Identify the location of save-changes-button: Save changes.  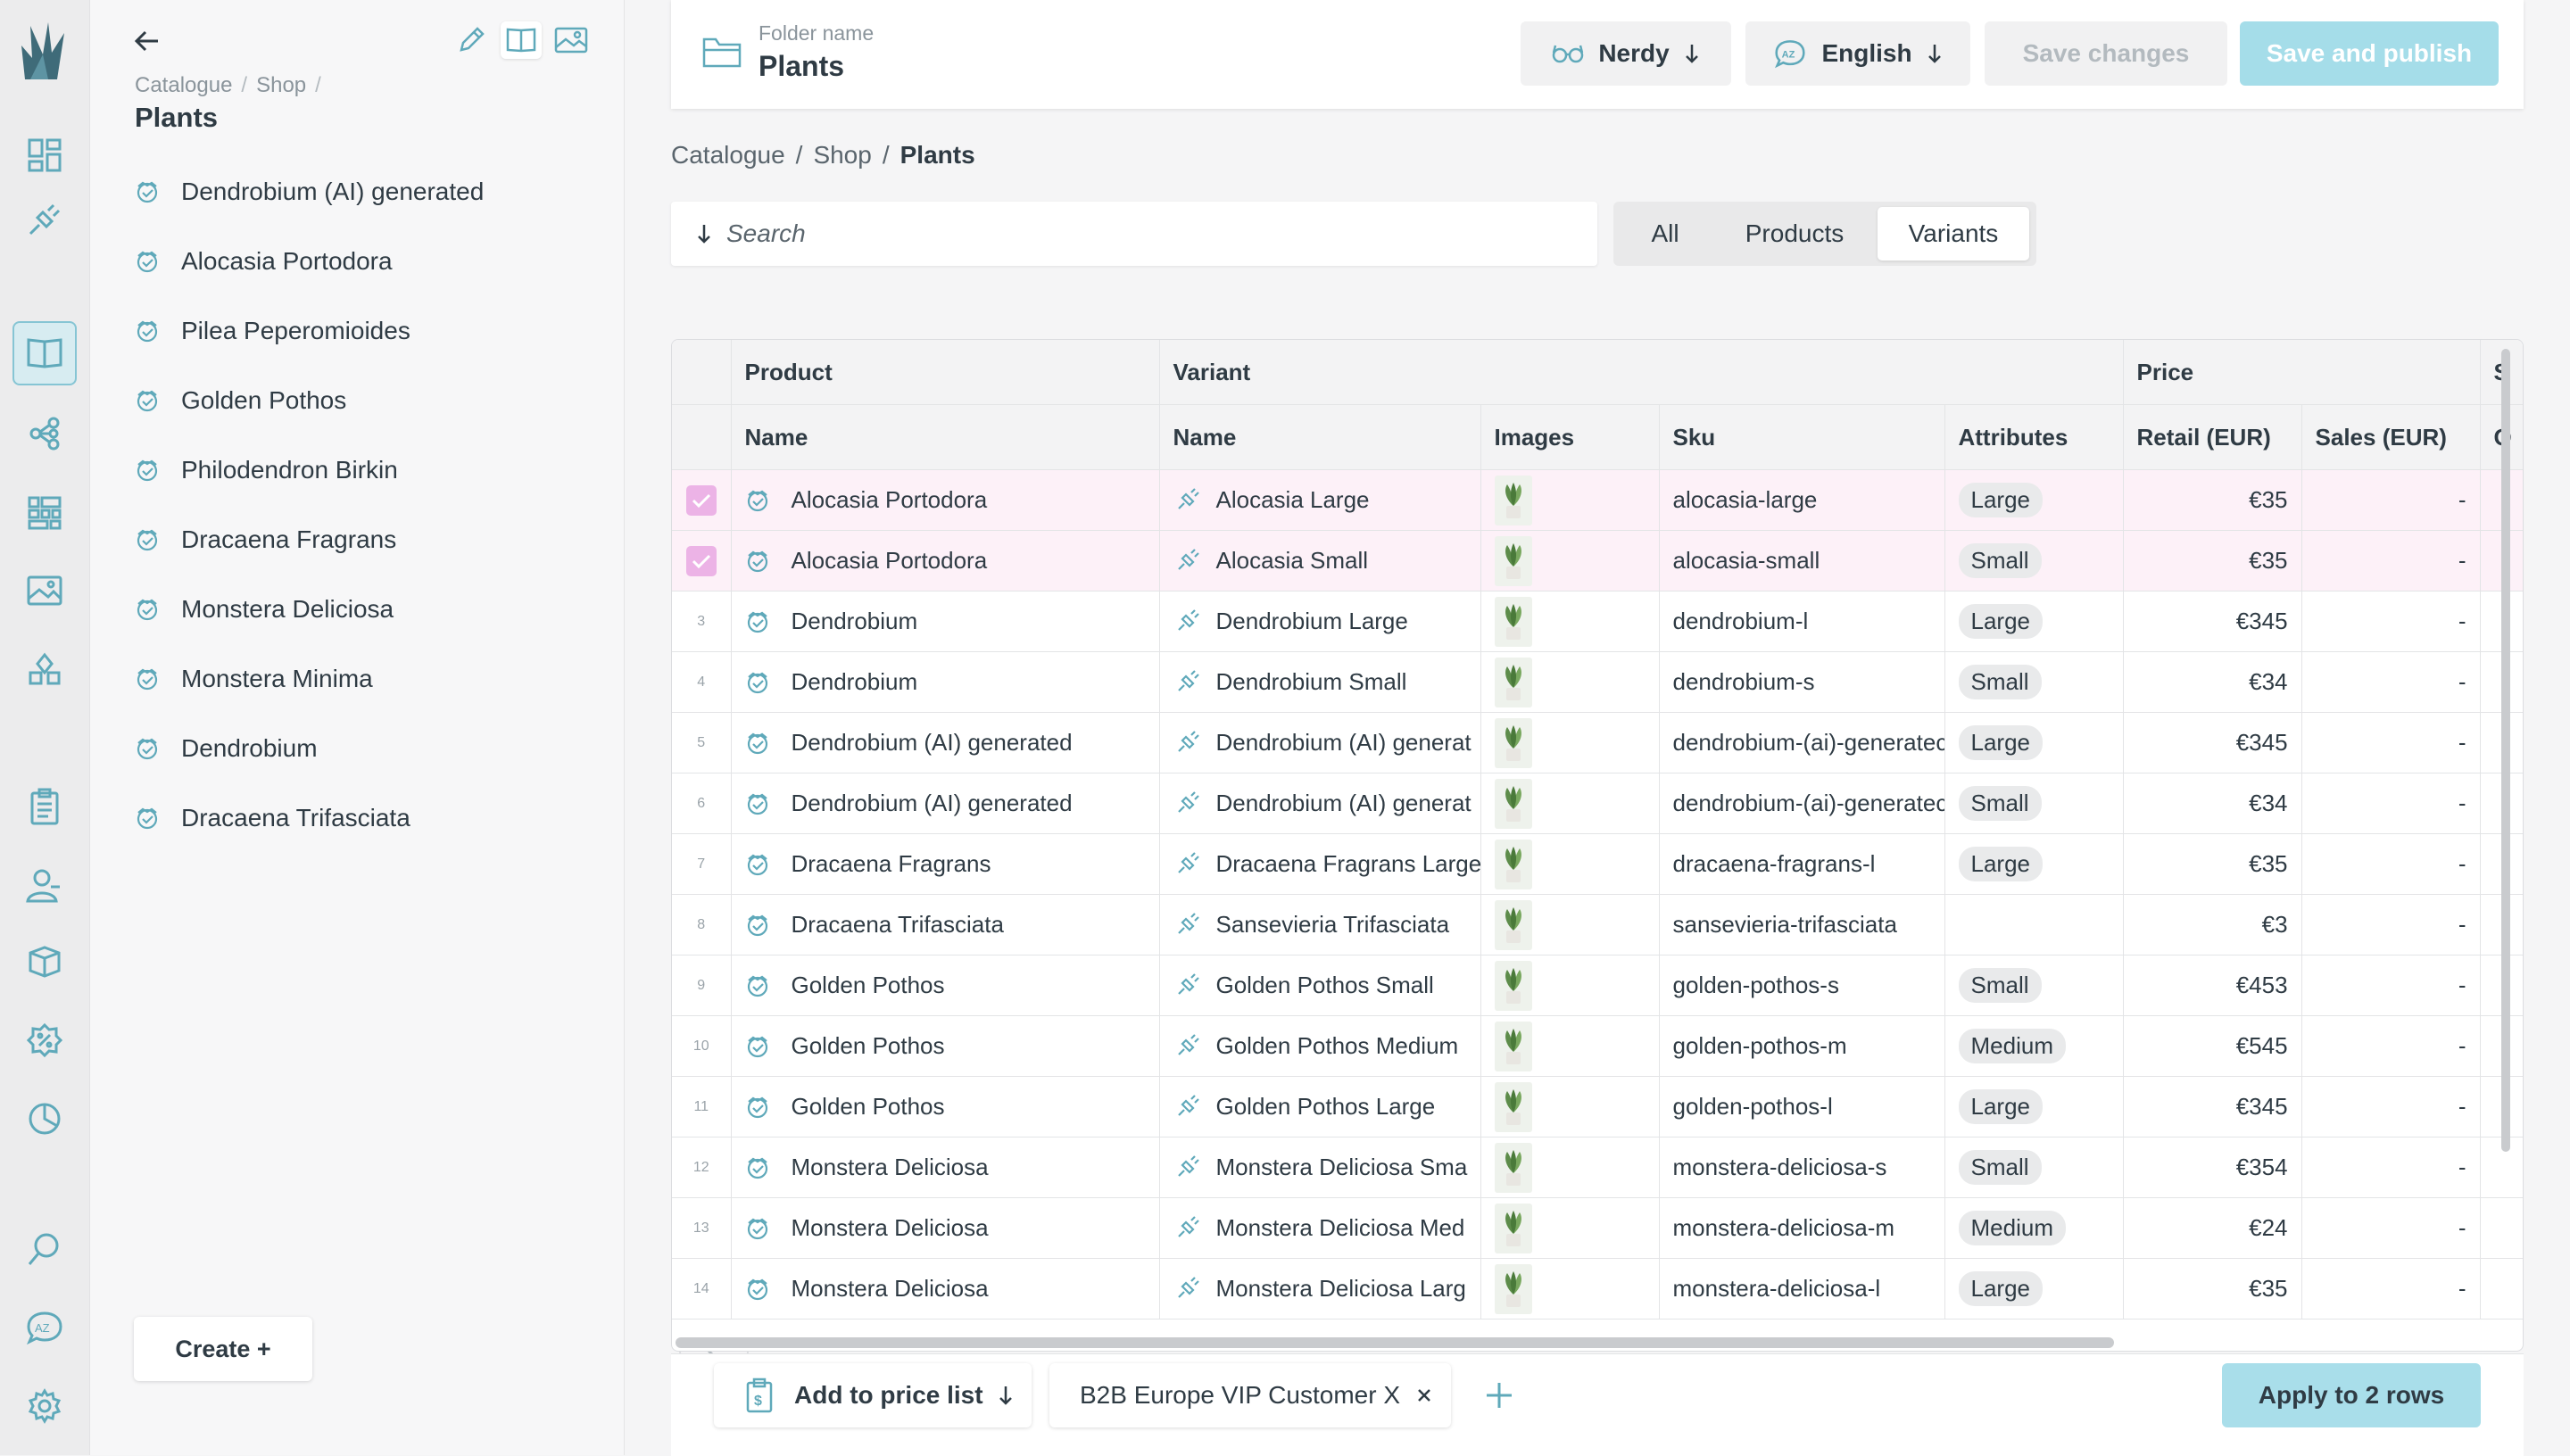
(2106, 54).